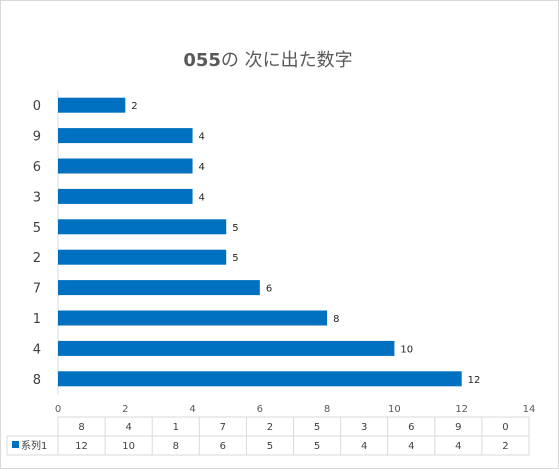  I want to click on table-value-cell: 2, so click(505, 446).